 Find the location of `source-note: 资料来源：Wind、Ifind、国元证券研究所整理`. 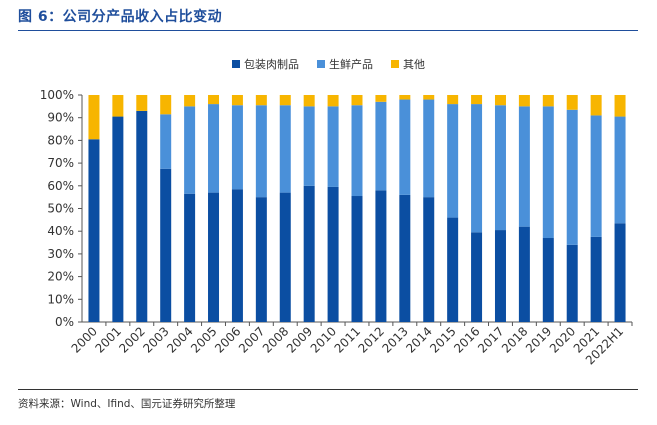

source-note: 资料来源：Wind、Ifind、国元证券研究所整理 is located at coordinates (127, 404).